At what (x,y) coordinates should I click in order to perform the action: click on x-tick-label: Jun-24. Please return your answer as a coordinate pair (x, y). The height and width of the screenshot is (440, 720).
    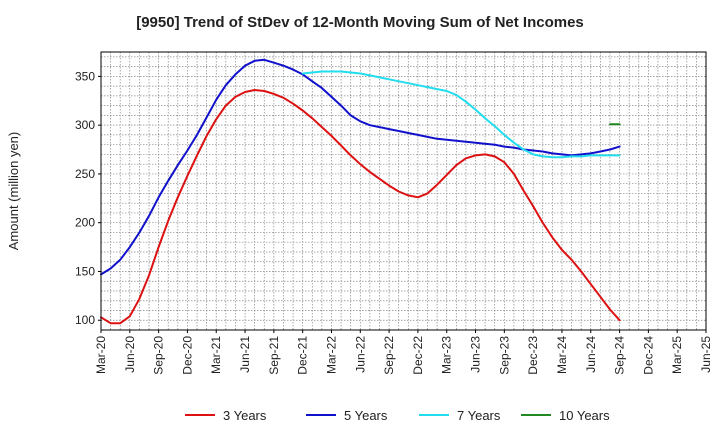
    Looking at the image, I should click on (591, 354).